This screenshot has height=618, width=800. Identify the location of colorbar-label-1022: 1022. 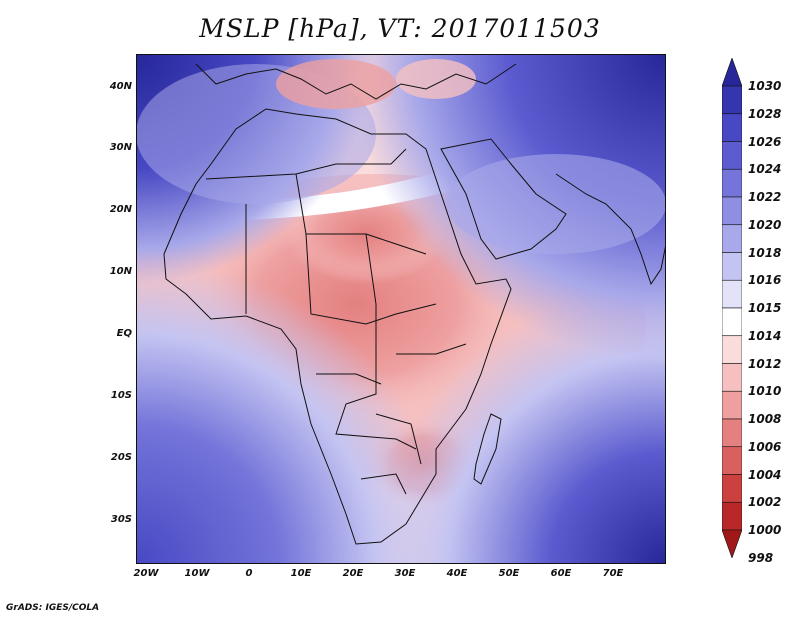
(765, 197).